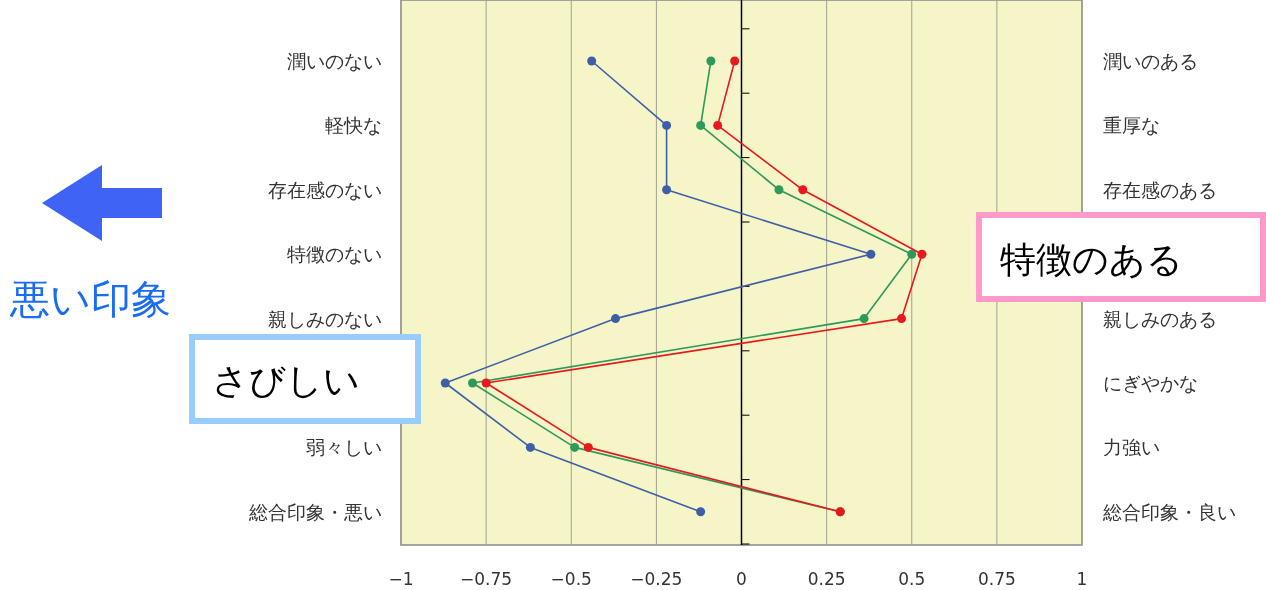 Image resolution: width=1266 pixels, height=590 pixels. I want to click on y-tick-label: 親しみのない, so click(325, 318).